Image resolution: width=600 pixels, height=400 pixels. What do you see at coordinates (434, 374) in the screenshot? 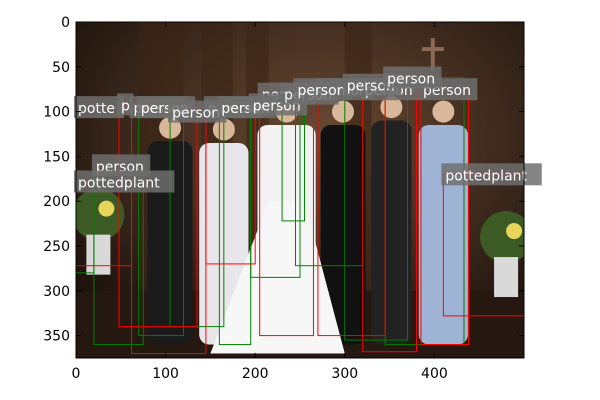
I see `x-tick-label: 400` at bounding box center [434, 374].